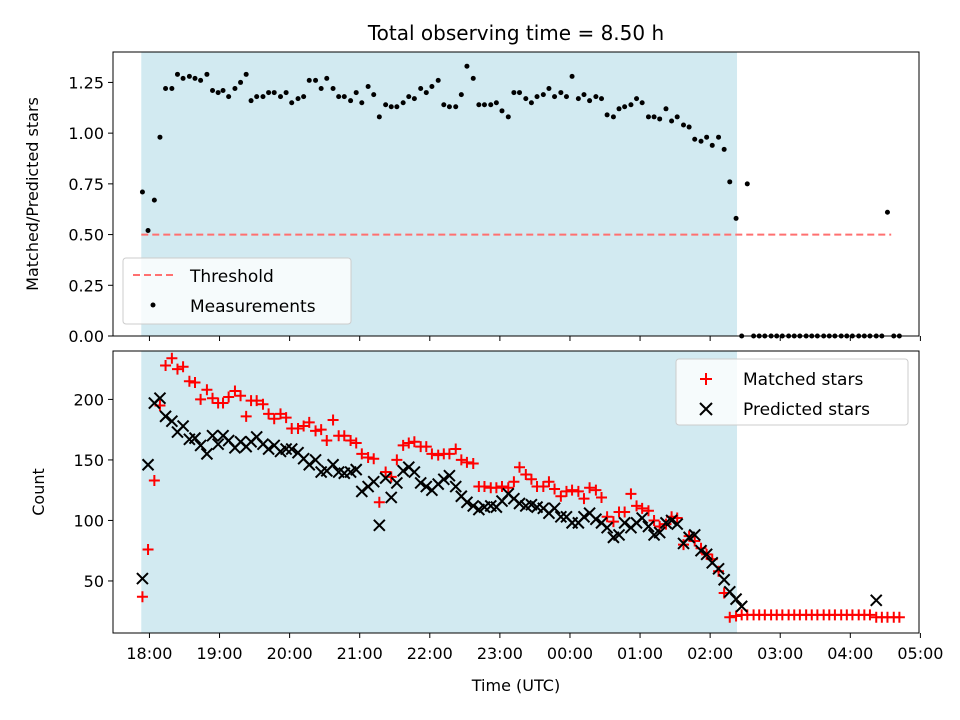  Describe the element at coordinates (706, 379) in the screenshot. I see `matched-stars-legend-swatch` at that location.